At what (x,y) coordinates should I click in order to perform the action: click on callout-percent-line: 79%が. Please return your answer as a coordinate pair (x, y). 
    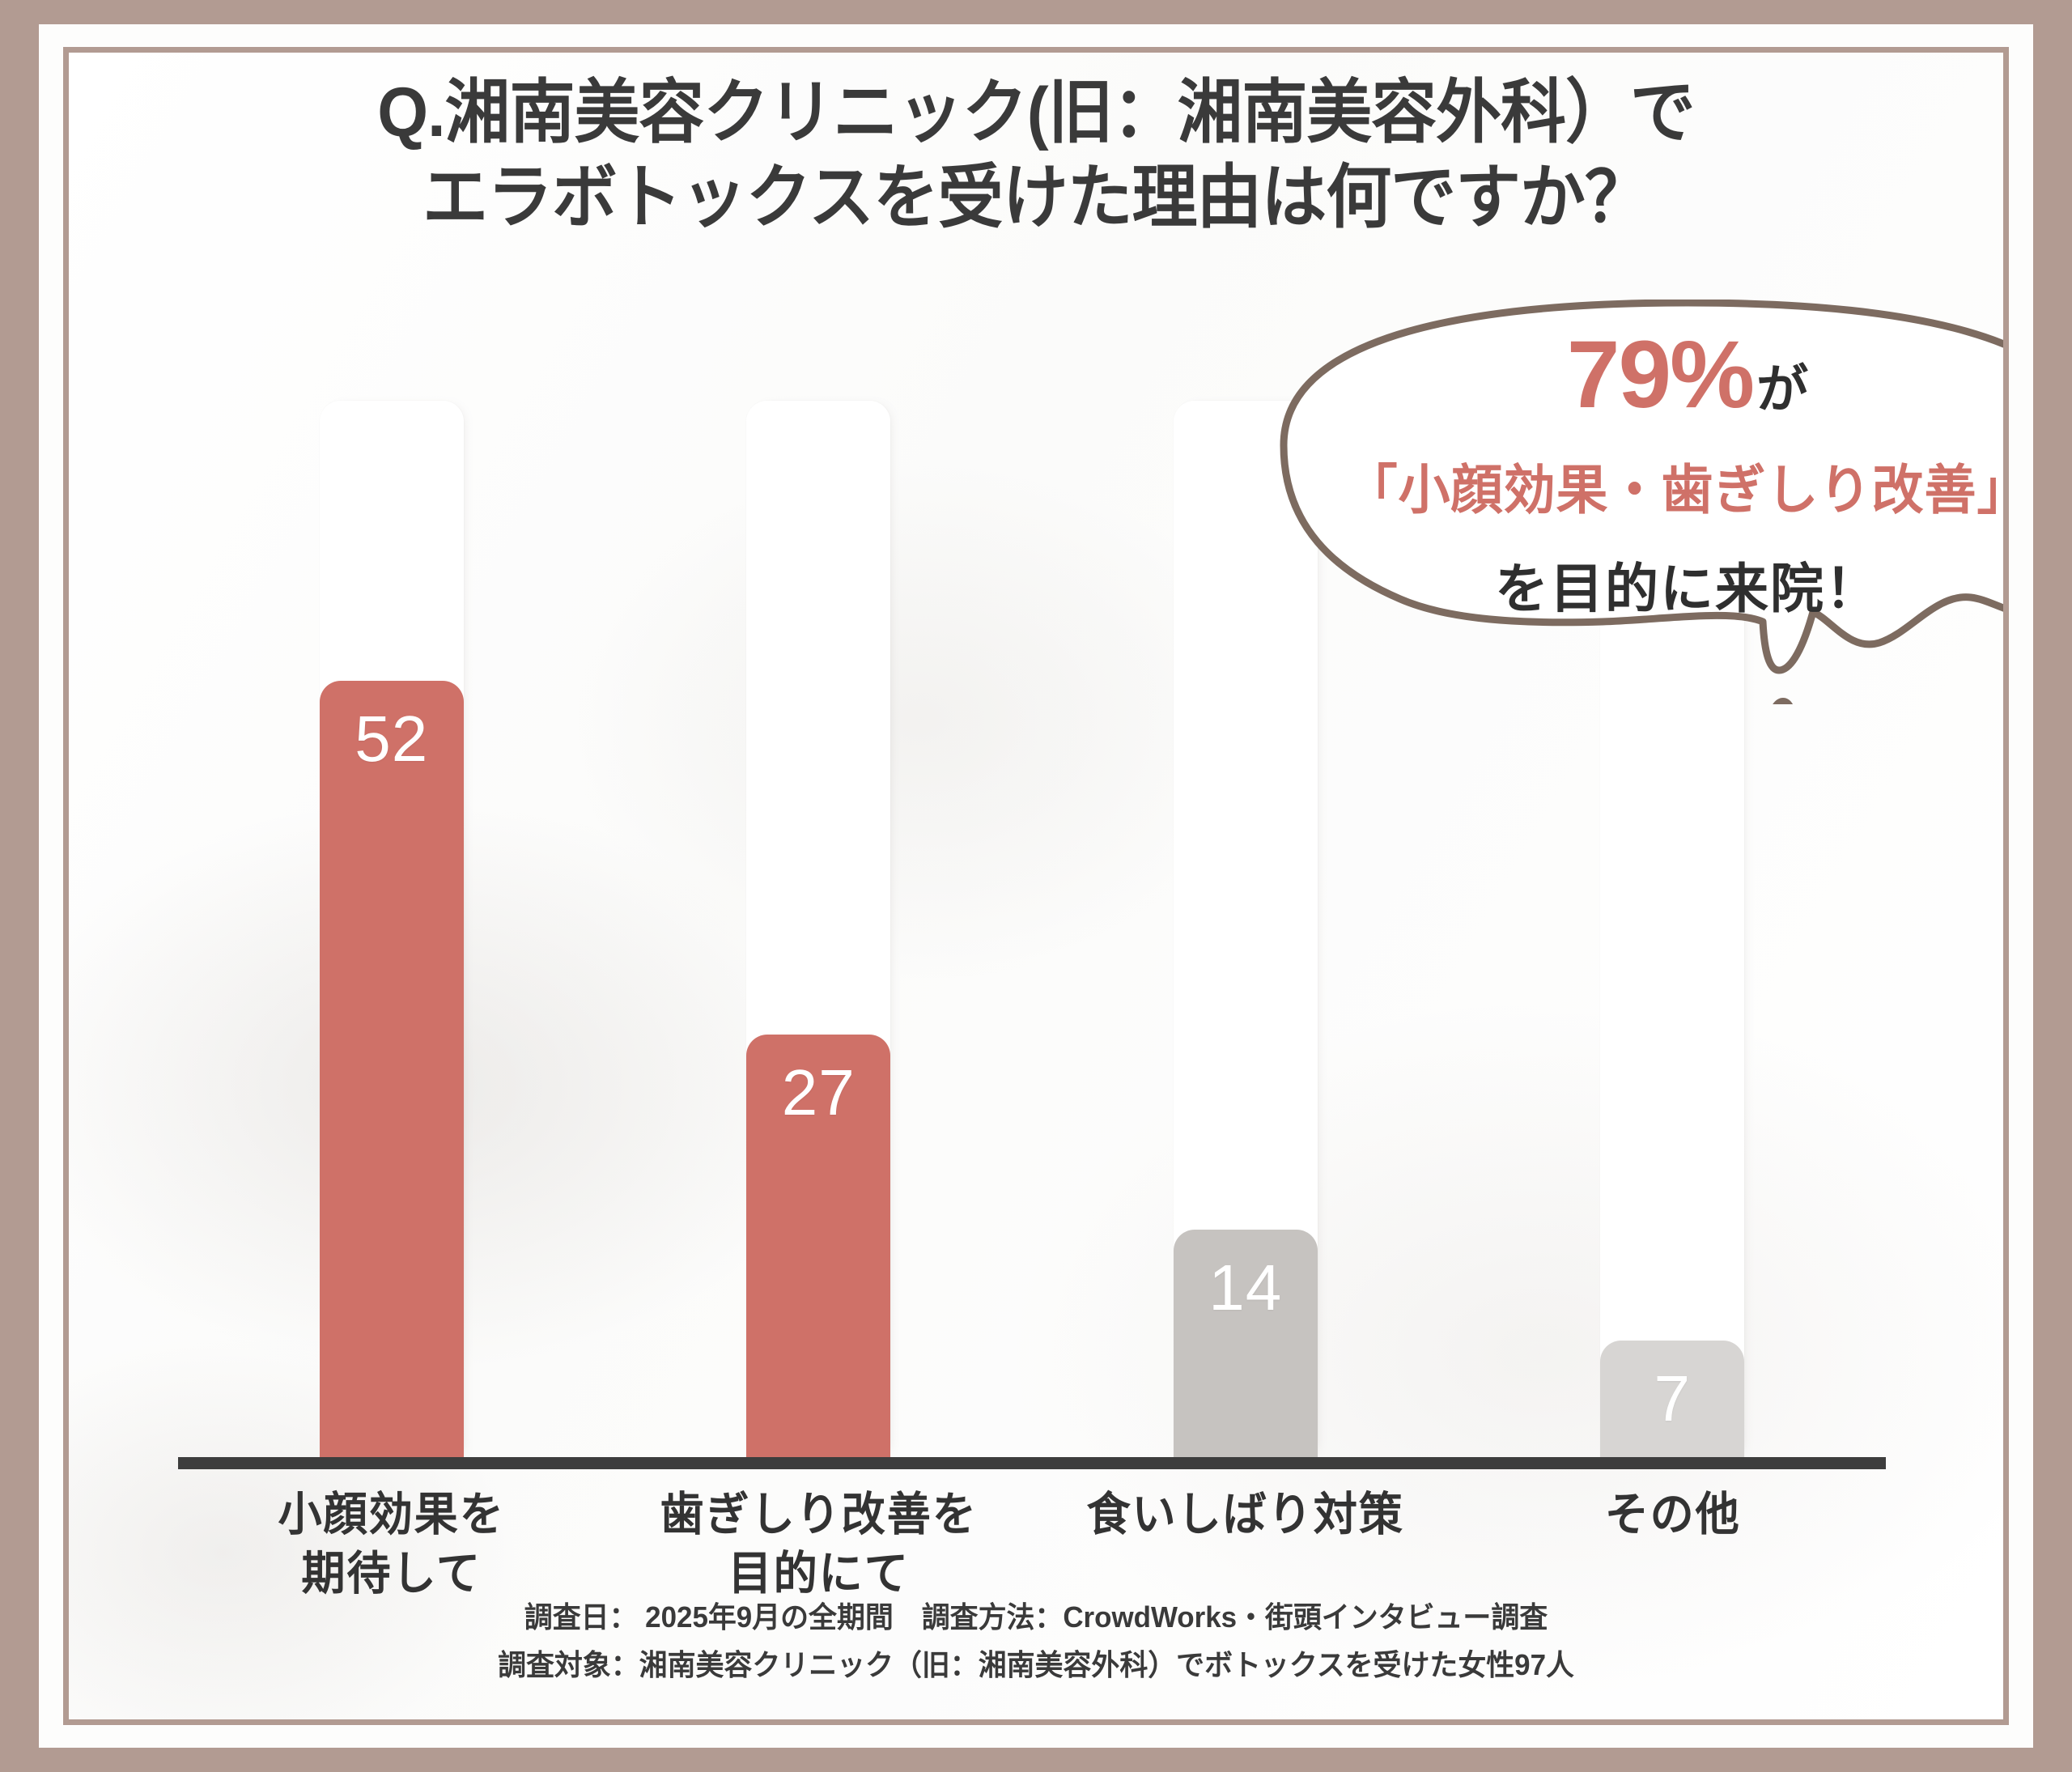
    Looking at the image, I should click on (1641, 375).